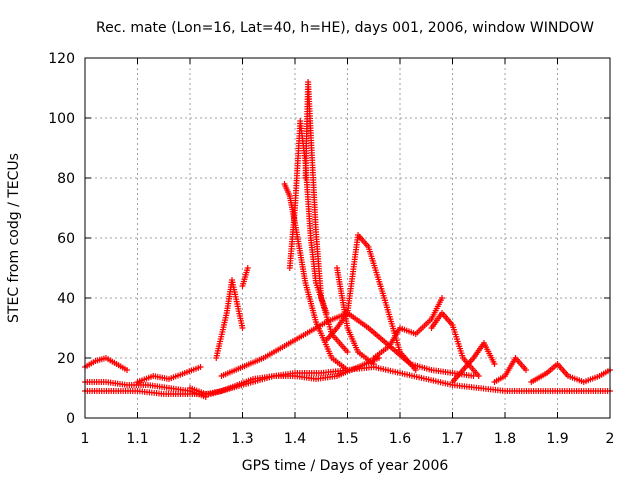  Describe the element at coordinates (400, 439) in the screenshot. I see `x-tick-label: 1.6` at that location.